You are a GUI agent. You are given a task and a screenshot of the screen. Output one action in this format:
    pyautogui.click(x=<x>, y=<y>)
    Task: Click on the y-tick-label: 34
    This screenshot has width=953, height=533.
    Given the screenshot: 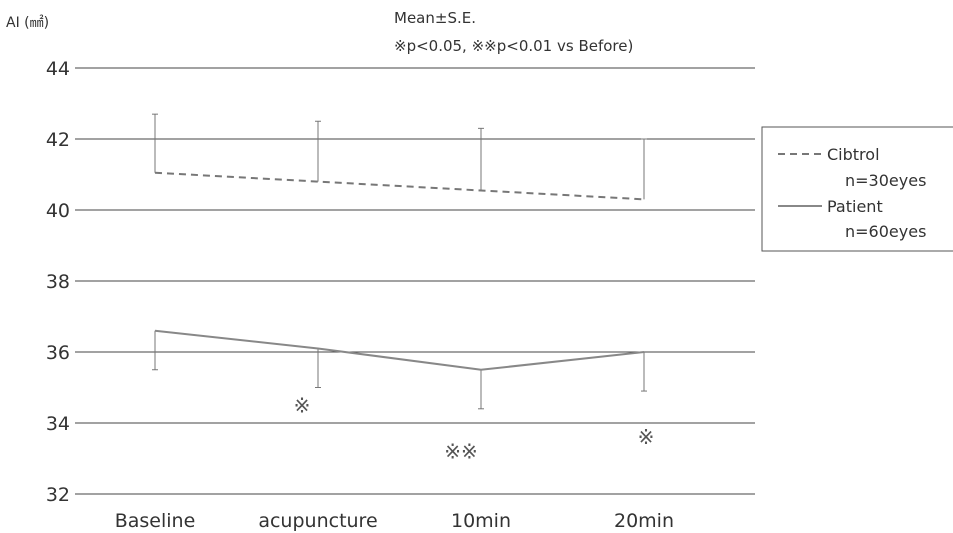 What is the action you would take?
    pyautogui.click(x=58, y=424)
    